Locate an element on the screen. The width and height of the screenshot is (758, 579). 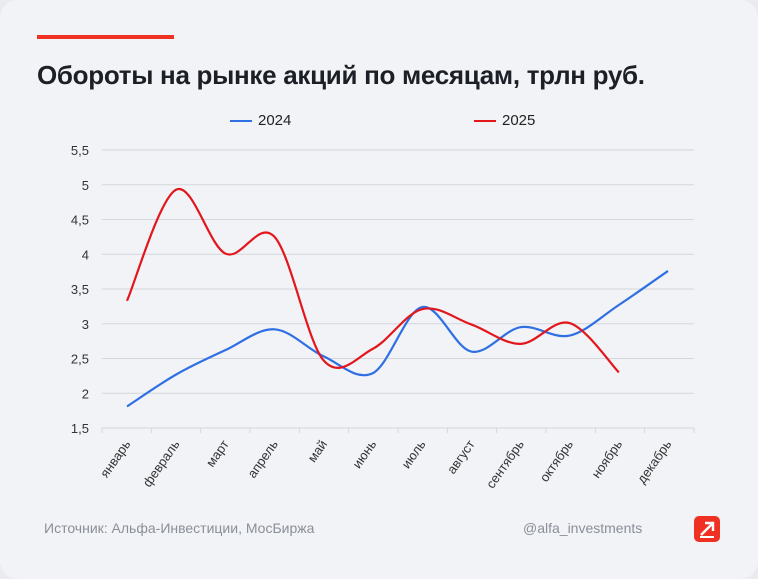
legend-item-2025: 2025 is located at coordinates (504, 120).